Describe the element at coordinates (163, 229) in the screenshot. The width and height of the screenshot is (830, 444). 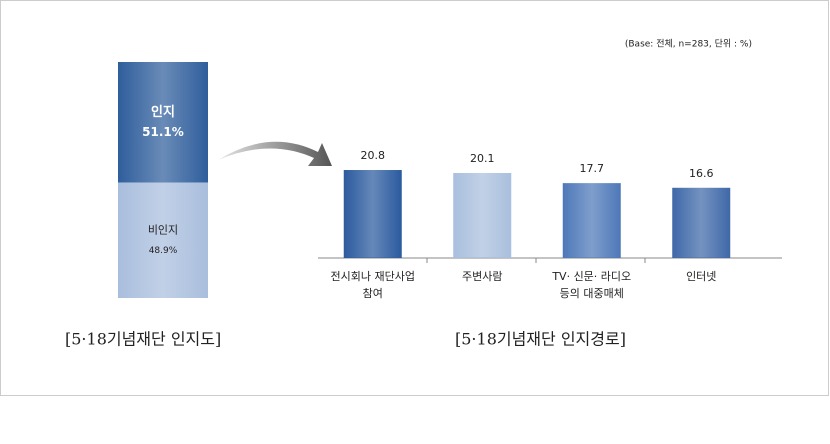
I see `segment-label: 비인지` at that location.